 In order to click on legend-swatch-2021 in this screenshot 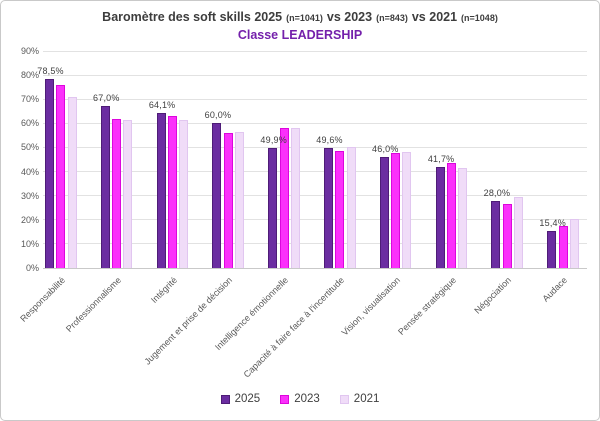, I will do `click(344, 399)`.